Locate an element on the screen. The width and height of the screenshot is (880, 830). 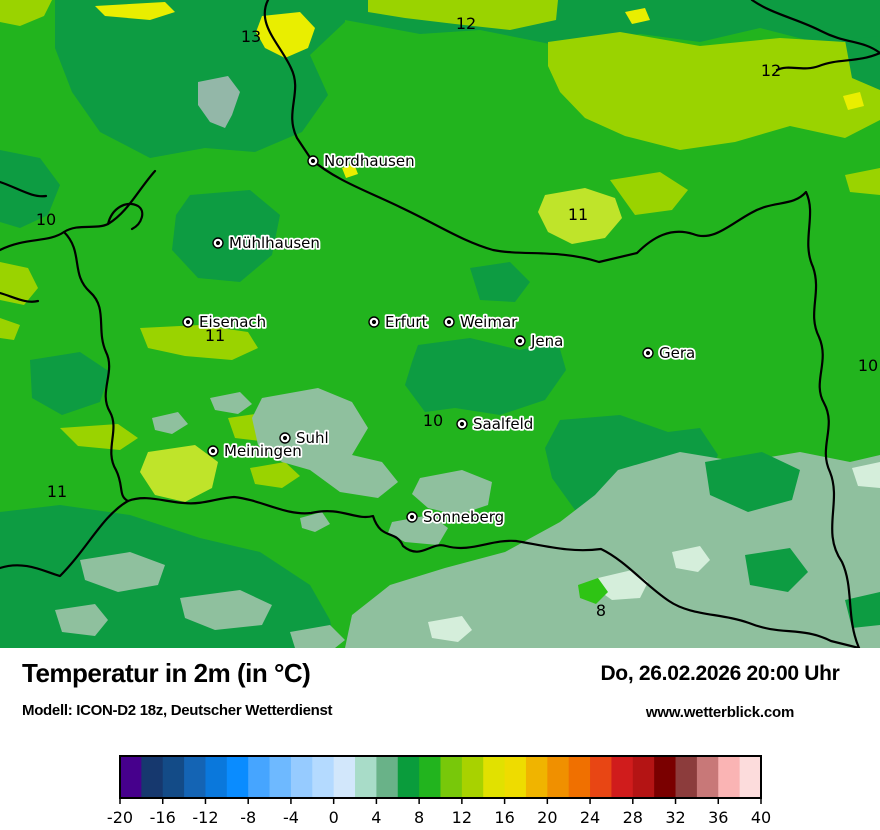
region-mint-c is located at coordinates (866, 475).